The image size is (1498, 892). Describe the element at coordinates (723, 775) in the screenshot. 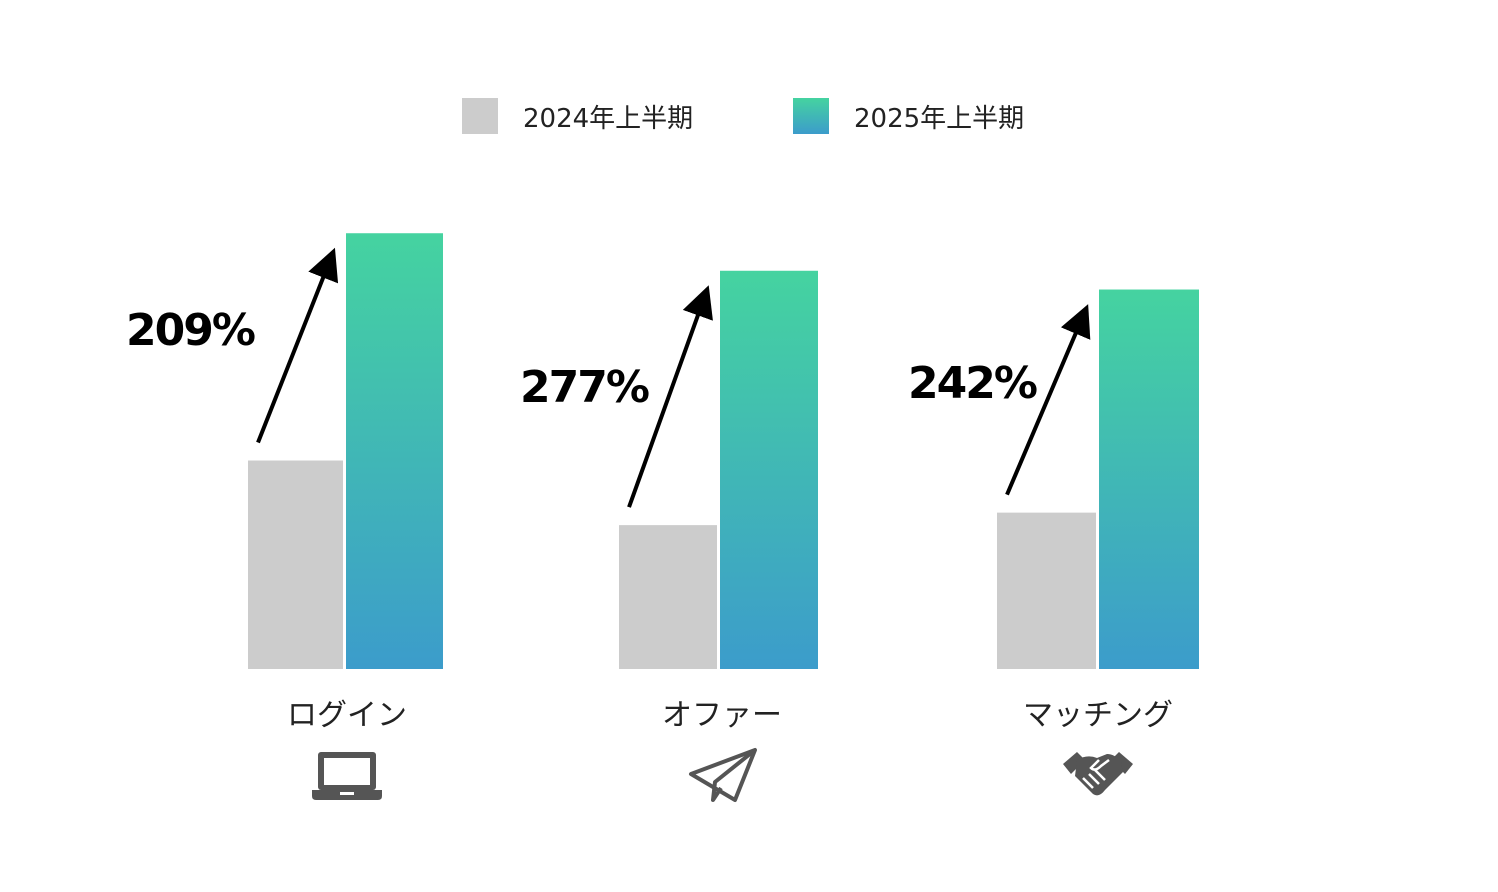

I see `paper-plane-icon` at that location.